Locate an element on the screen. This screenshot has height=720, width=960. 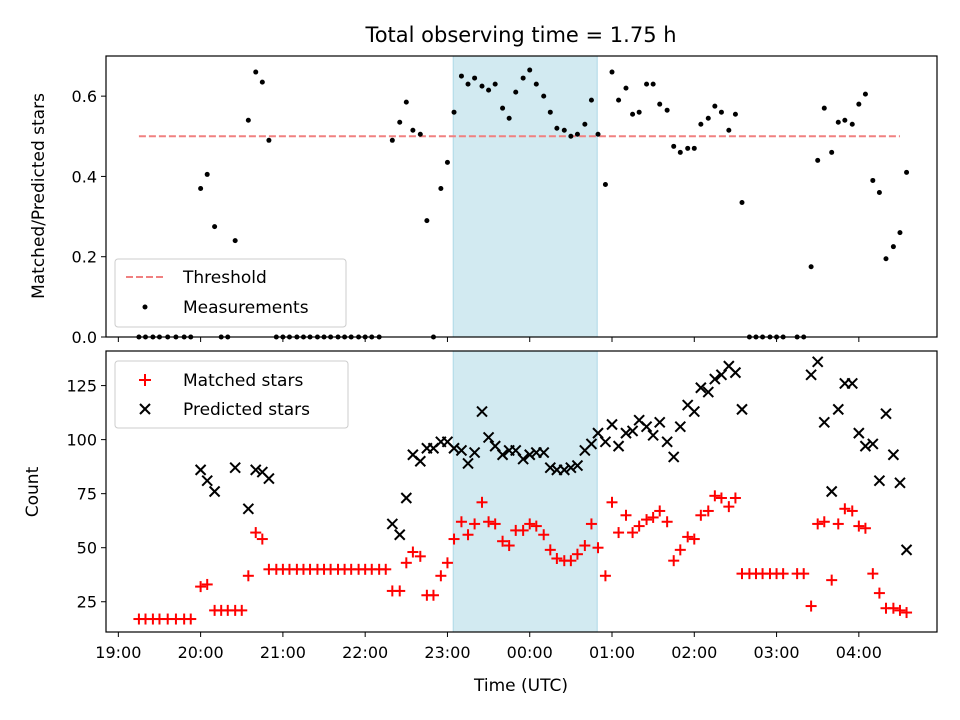
y-tick-label: 125 is located at coordinates (81, 386).